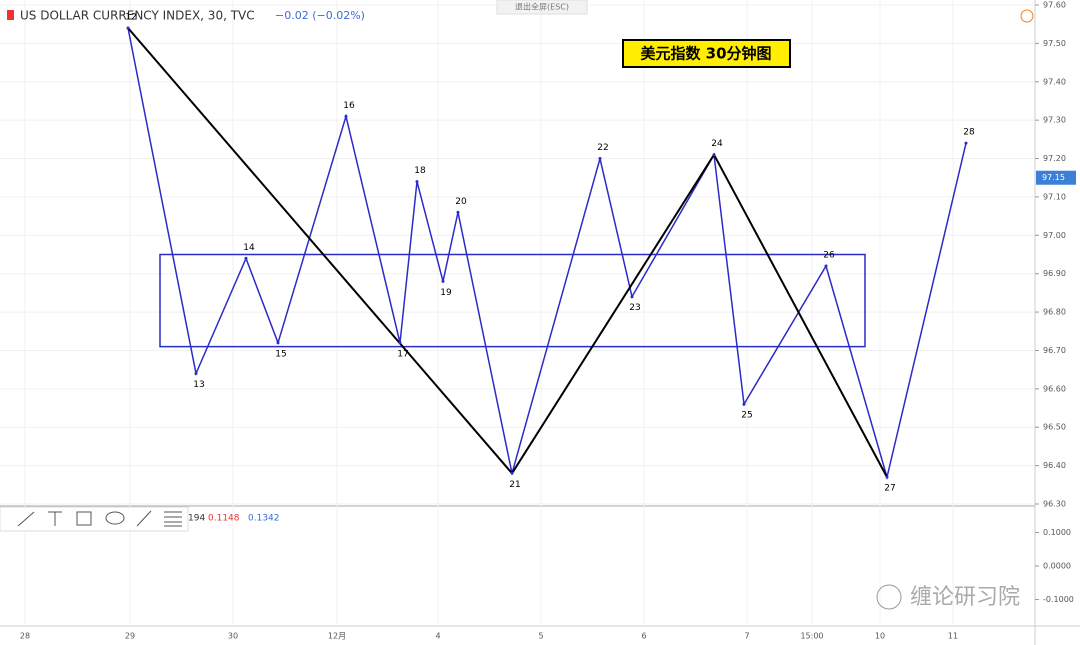 The image size is (1080, 645). Describe the element at coordinates (1027, 16) in the screenshot. I see `info-icon` at that location.